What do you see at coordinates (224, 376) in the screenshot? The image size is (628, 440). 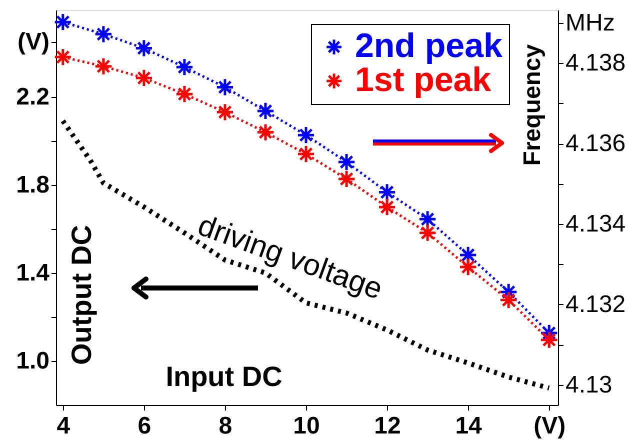 I see `x-axis-title: Input DC` at bounding box center [224, 376].